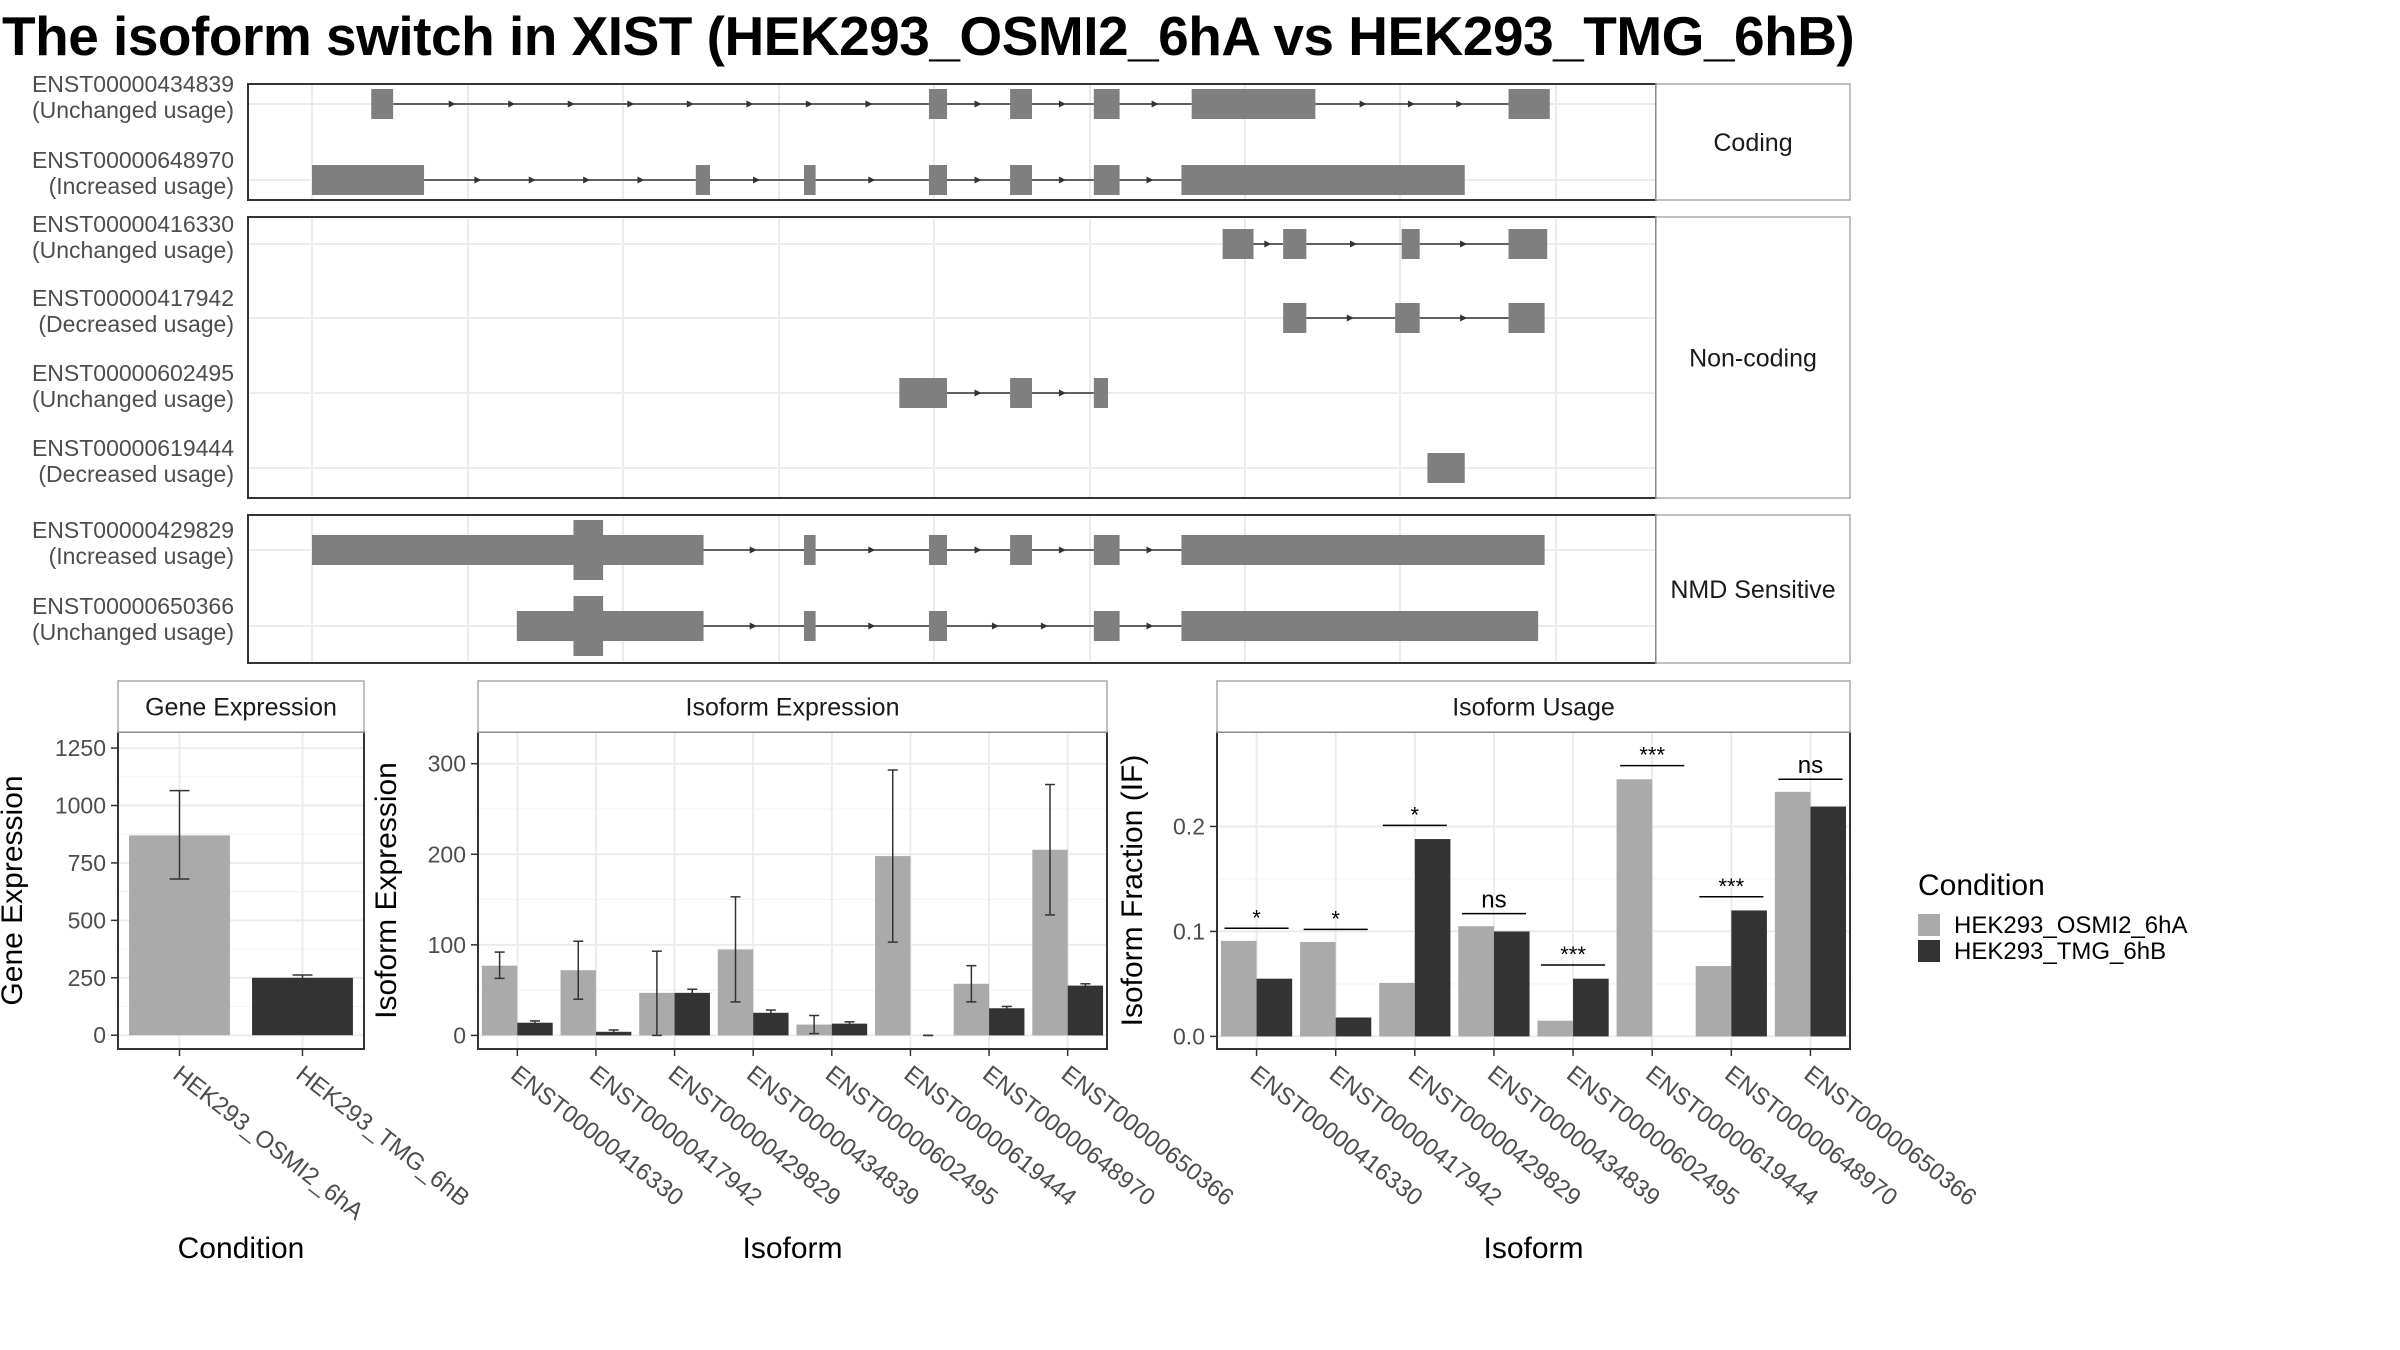 The height and width of the screenshot is (1350, 2400). What do you see at coordinates (136, 324) in the screenshot?
I see `transcript-usage-label: (Decreased usage)` at bounding box center [136, 324].